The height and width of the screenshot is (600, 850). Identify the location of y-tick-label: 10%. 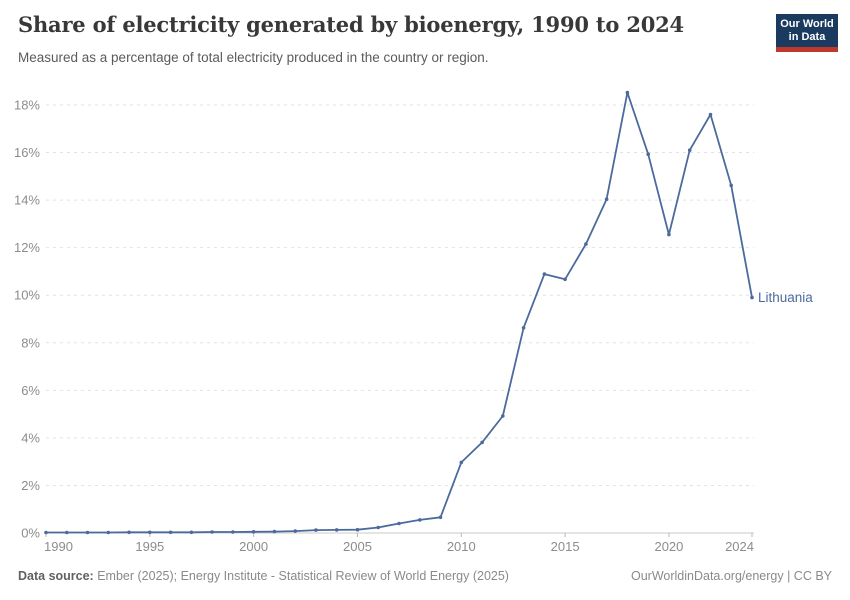
(27, 295).